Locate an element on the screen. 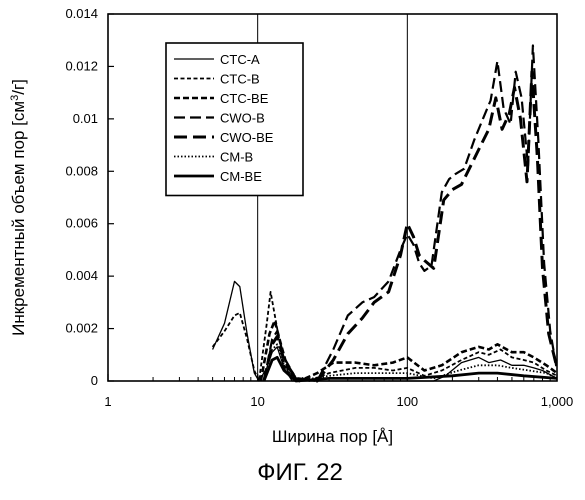 Image resolution: width=585 pixels, height=500 pixels. legend-label-cm-be: CM-BE is located at coordinates (241, 176).